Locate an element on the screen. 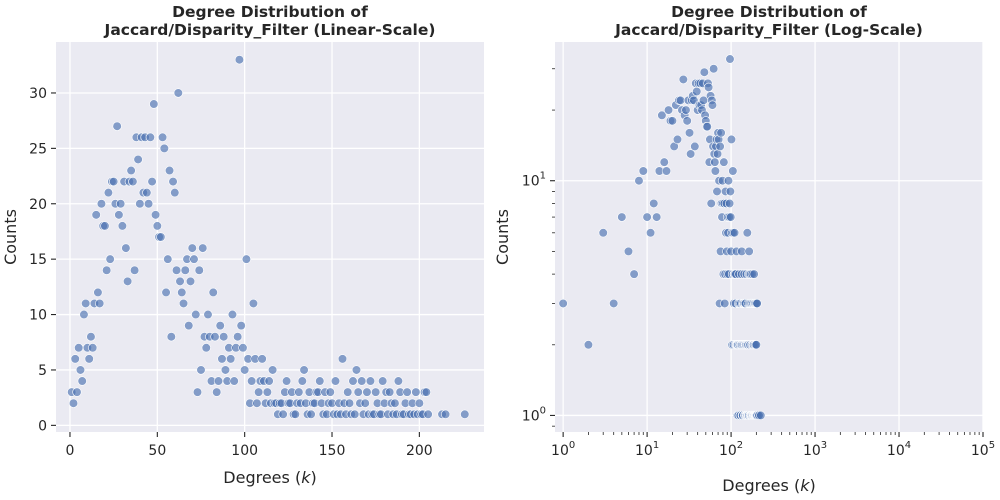 Image resolution: width=1000 pixels, height=500 pixels. y-axis-label-log: Counts is located at coordinates (502, 237).